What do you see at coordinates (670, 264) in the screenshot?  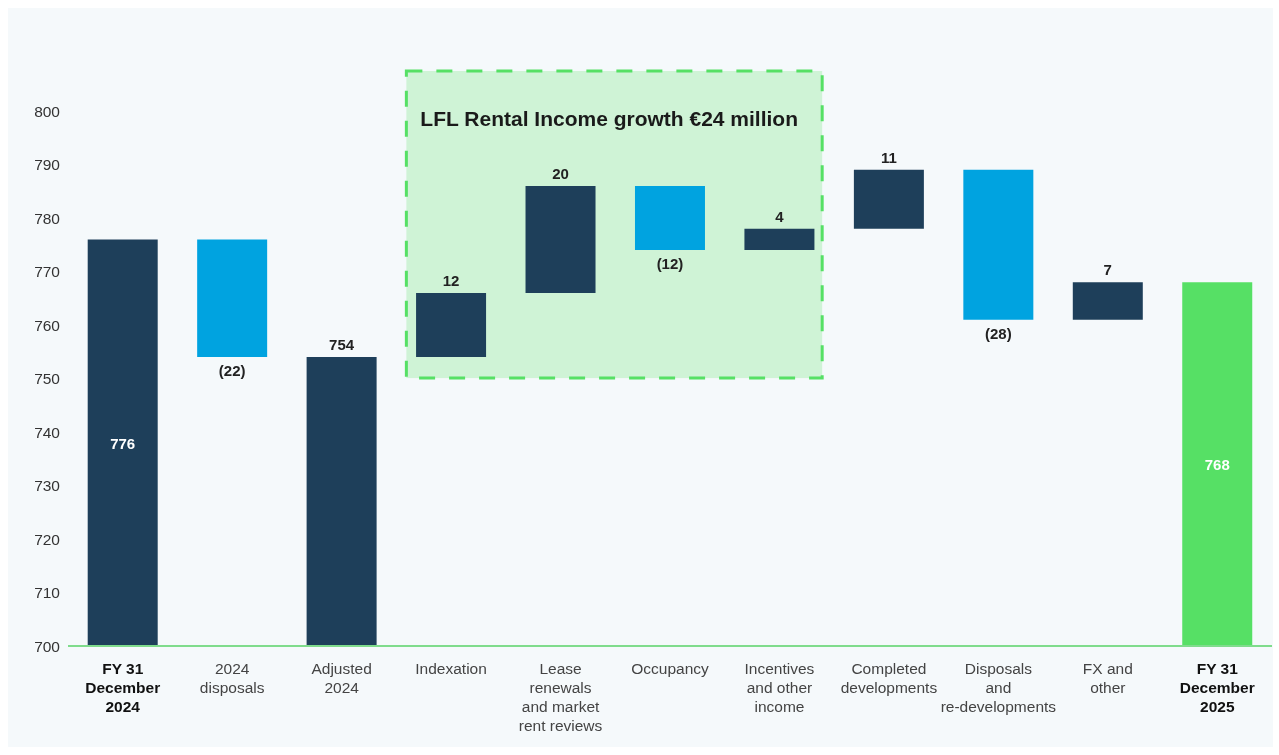 I see `data-label: (12)` at bounding box center [670, 264].